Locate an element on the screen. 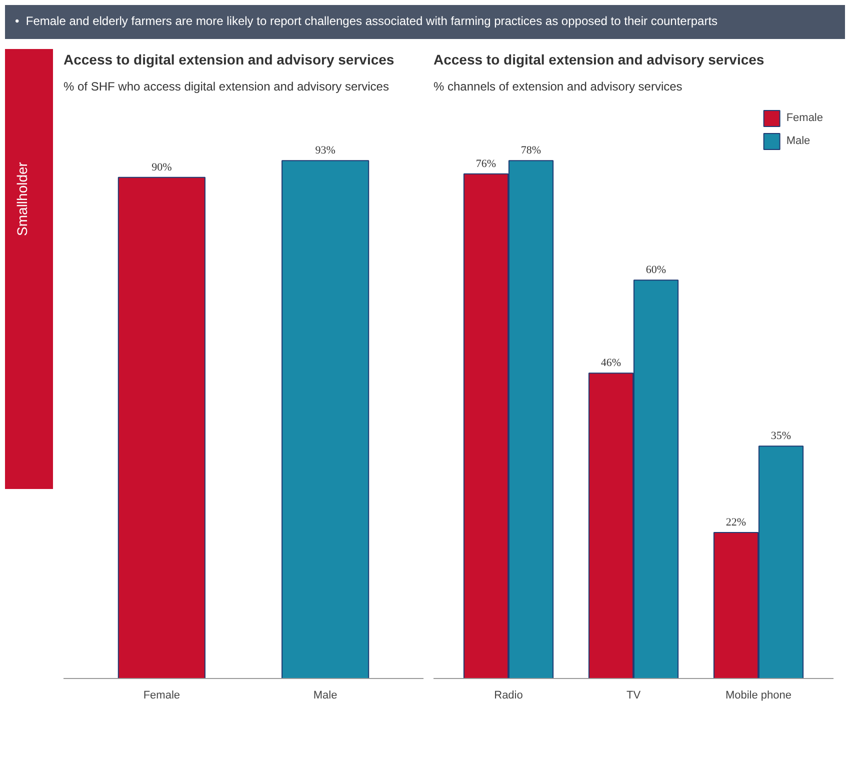  chart-subtitle: % channels of extension and advisory services is located at coordinates (558, 87).